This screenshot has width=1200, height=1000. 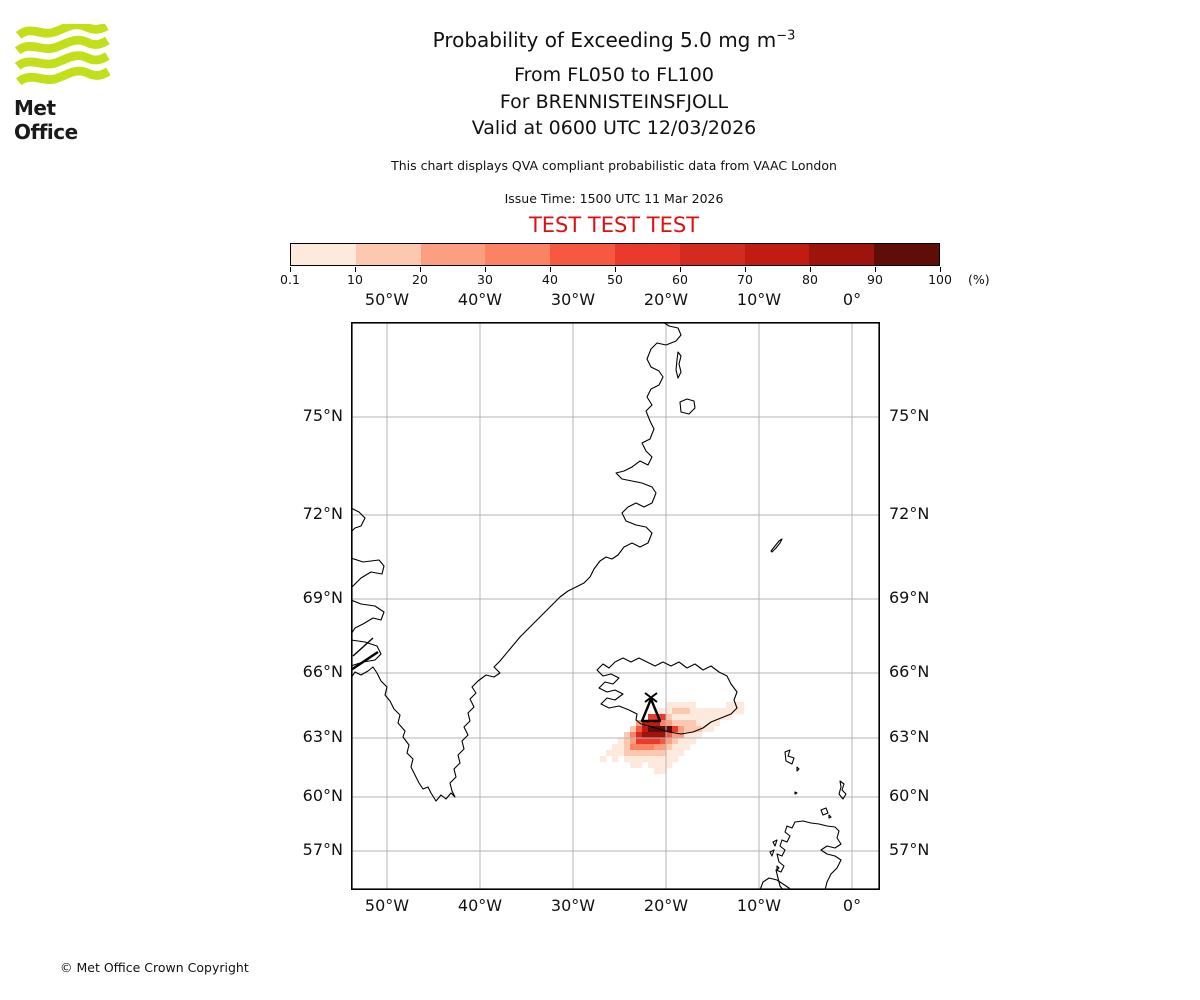 What do you see at coordinates (909, 849) in the screenshot?
I see `lat-tick-label-right: 57°N` at bounding box center [909, 849].